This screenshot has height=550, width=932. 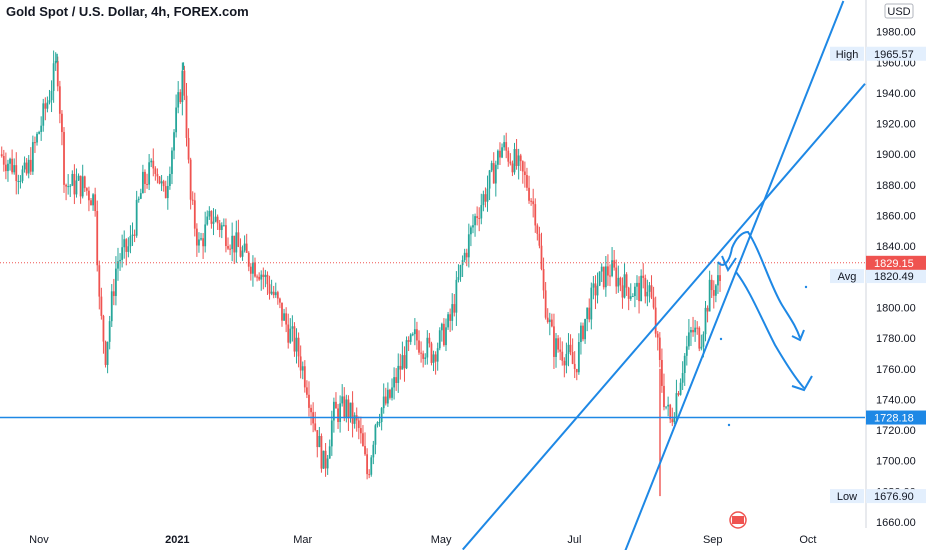 I want to click on currency-button, so click(x=899, y=11).